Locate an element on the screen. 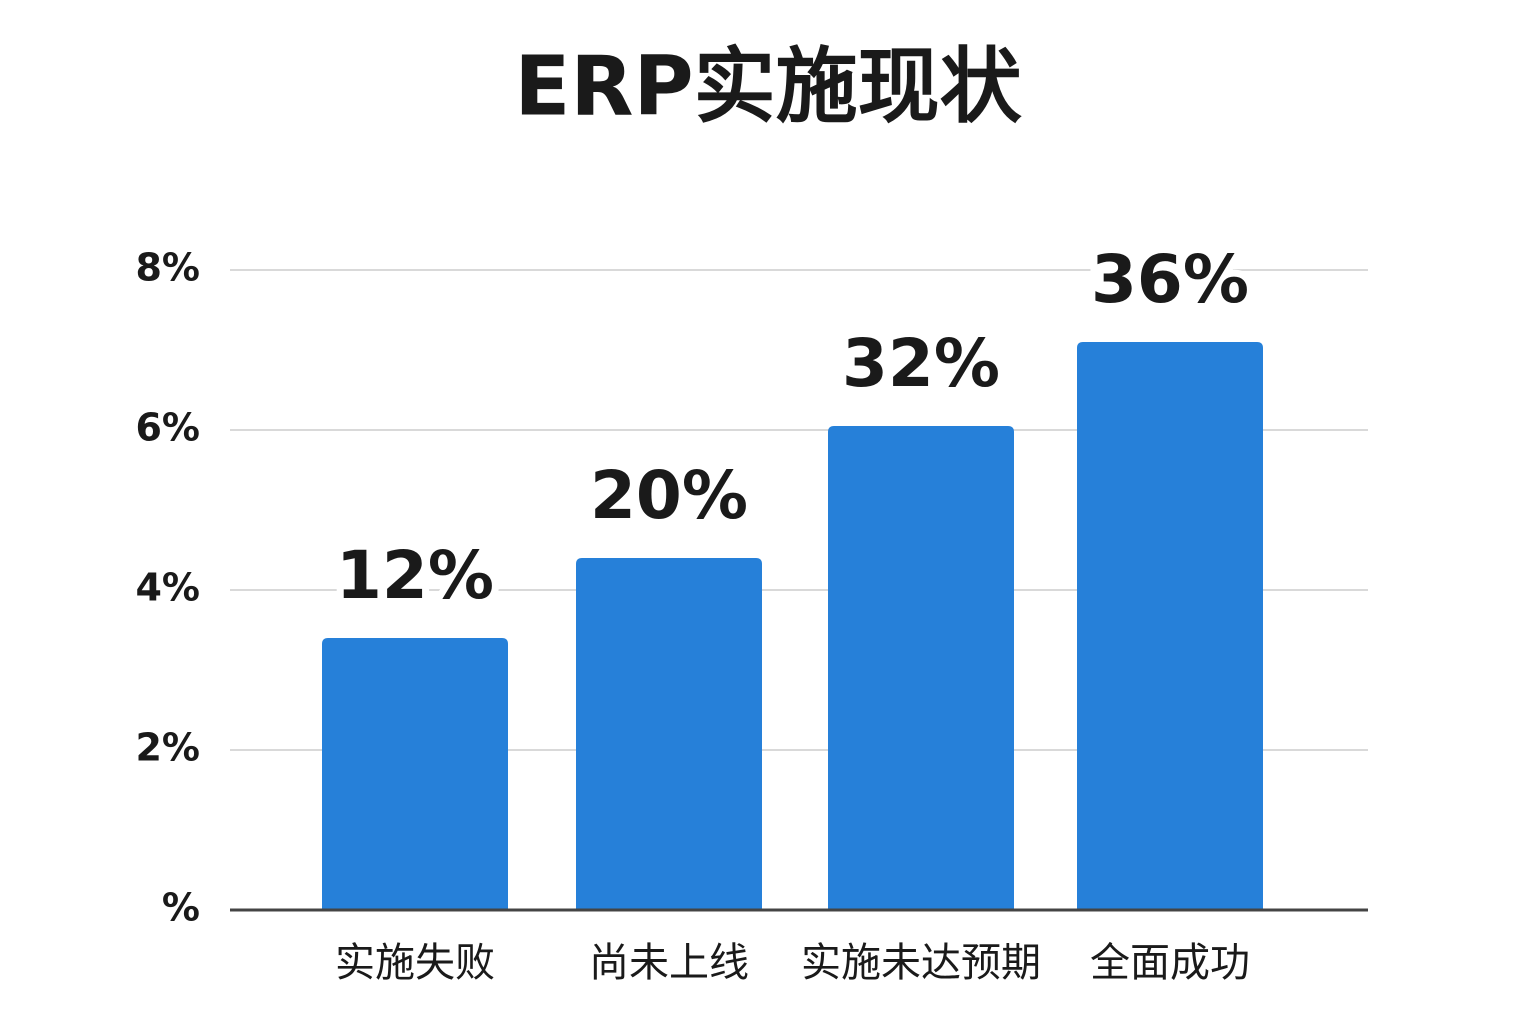  y-tick-label: 6% is located at coordinates (167, 428).